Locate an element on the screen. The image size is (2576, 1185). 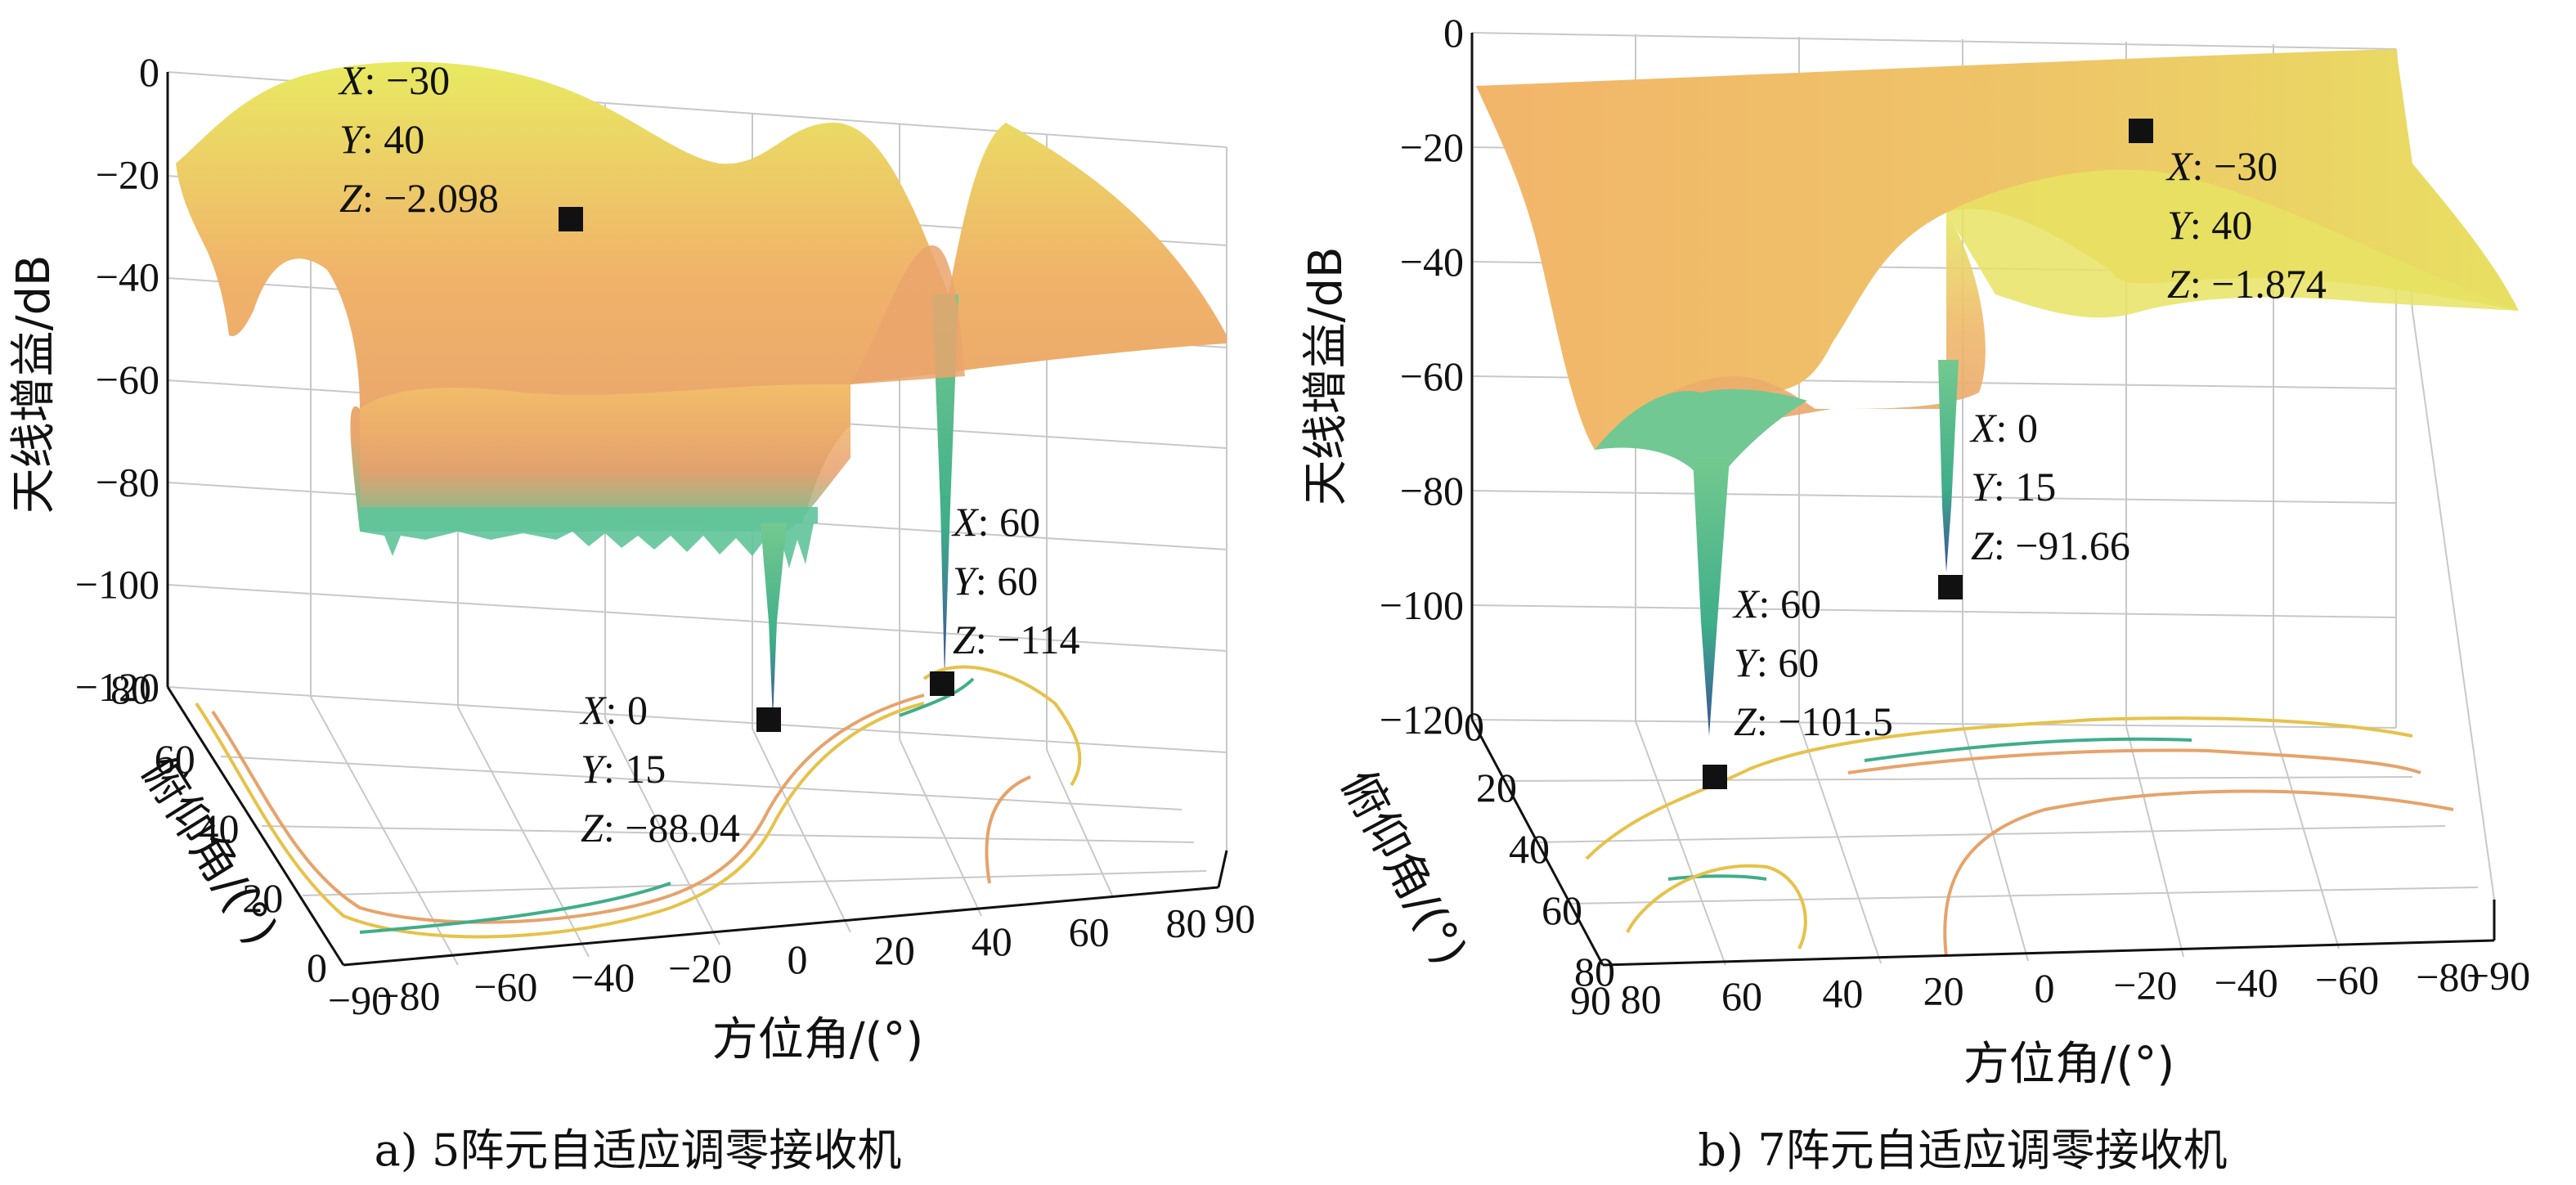
datatip-line: Z: −114 is located at coordinates (1016, 639).